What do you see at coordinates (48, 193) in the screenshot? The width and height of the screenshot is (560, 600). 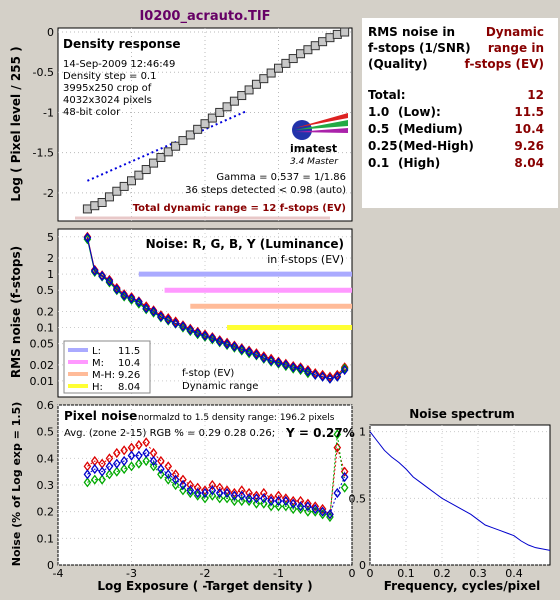 I see `density-ytick: -2` at bounding box center [48, 193].